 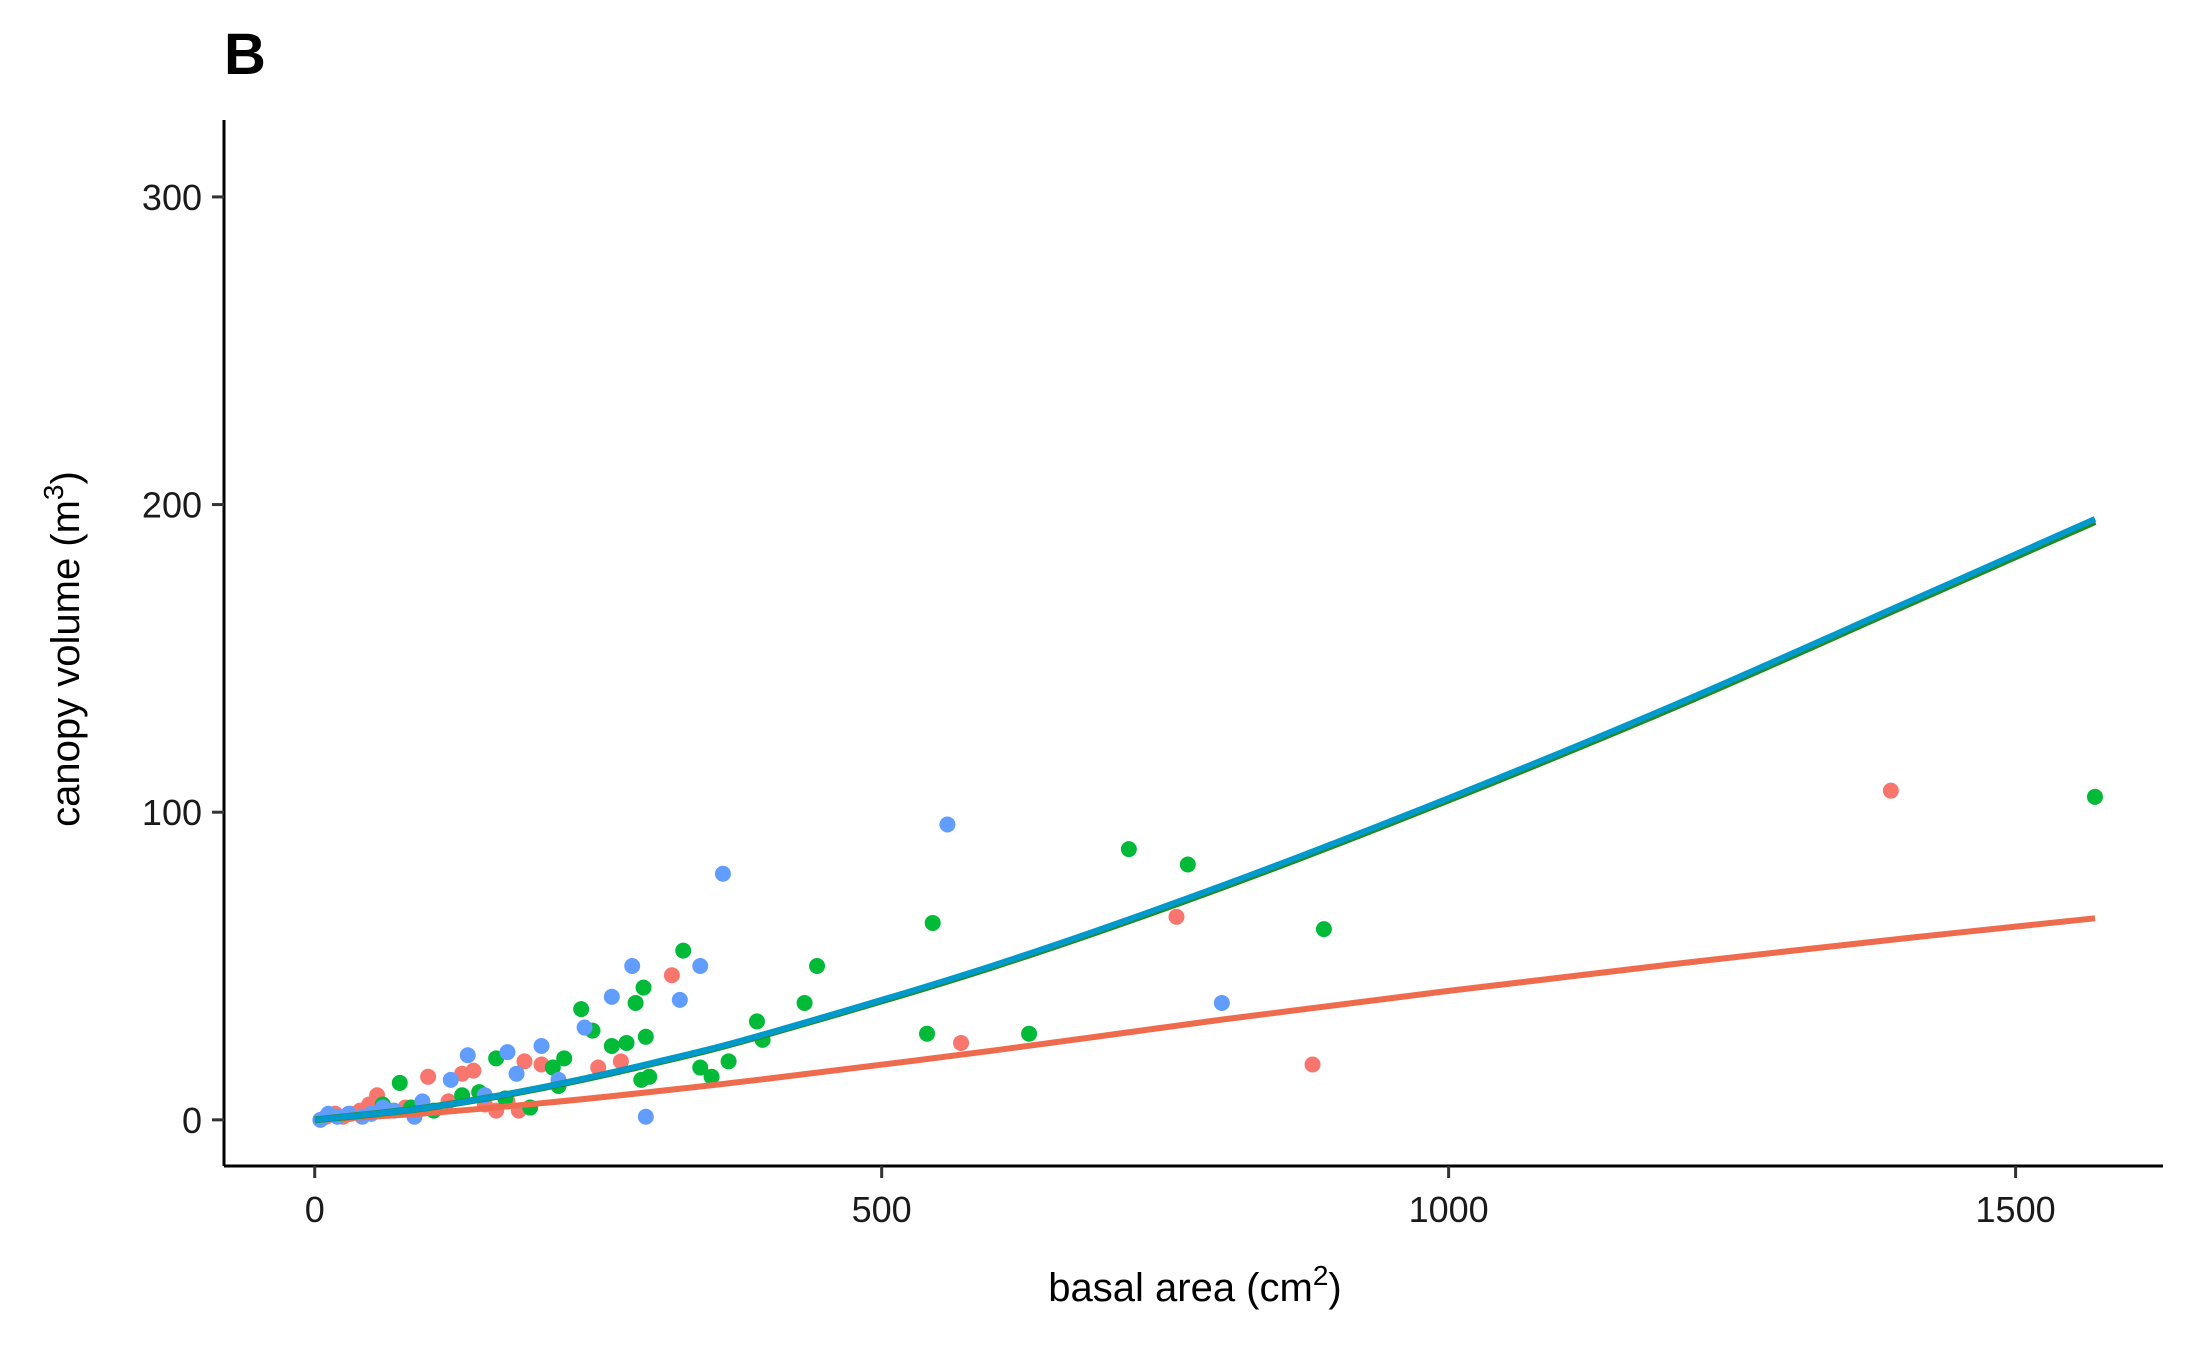 I want to click on y-tick-label: 100, so click(x=172, y=812).